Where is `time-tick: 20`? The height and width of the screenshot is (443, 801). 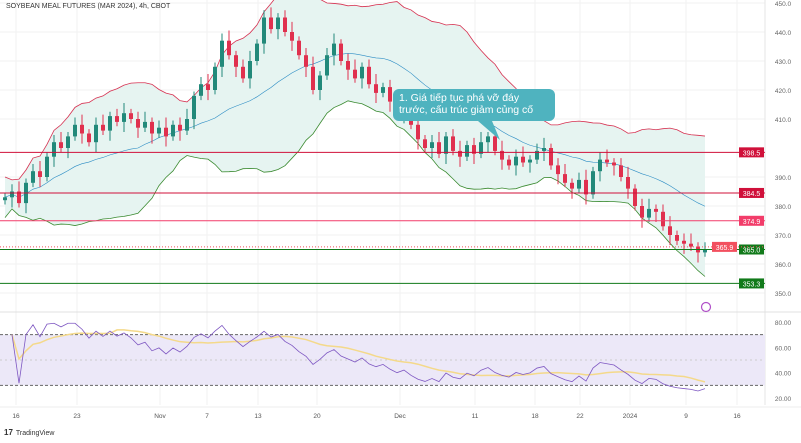 time-tick: 20 is located at coordinates (317, 416).